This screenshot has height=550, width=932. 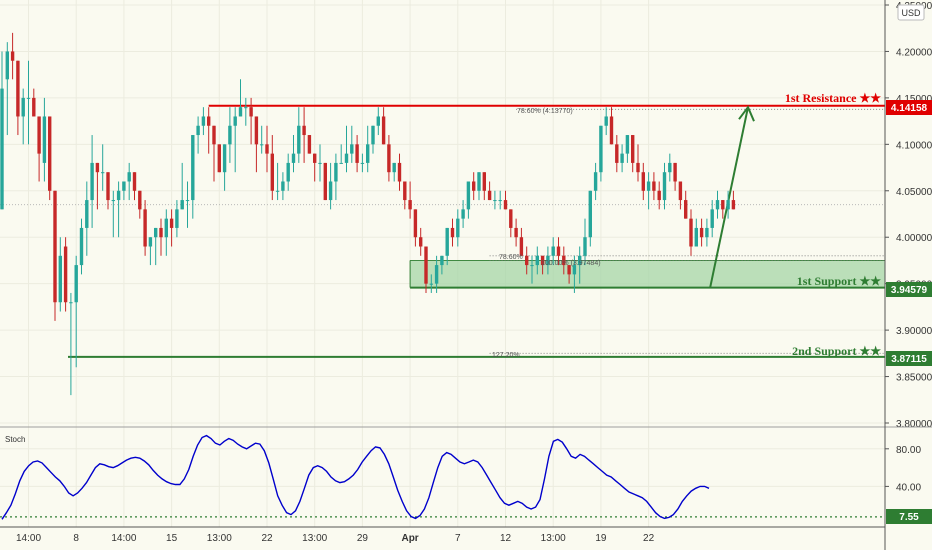 I want to click on currency-button-label: USD, so click(x=911, y=13).